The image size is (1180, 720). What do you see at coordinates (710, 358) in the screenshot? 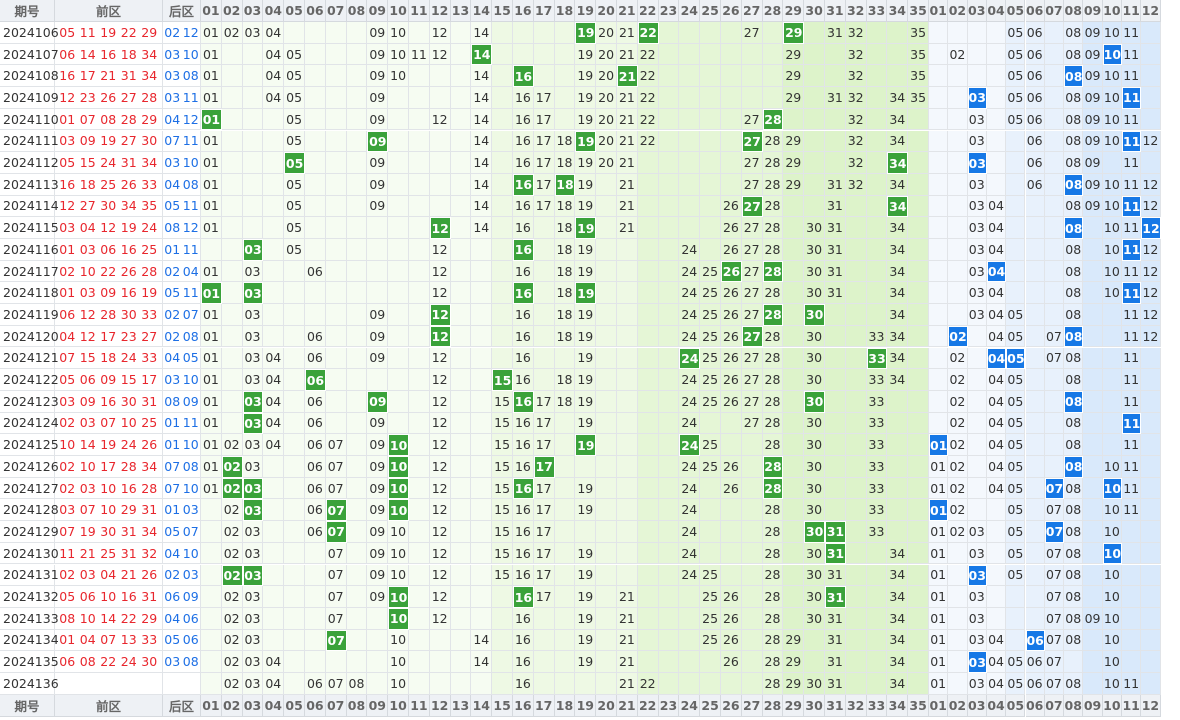
I see `front-trend-cell: 25` at bounding box center [710, 358].